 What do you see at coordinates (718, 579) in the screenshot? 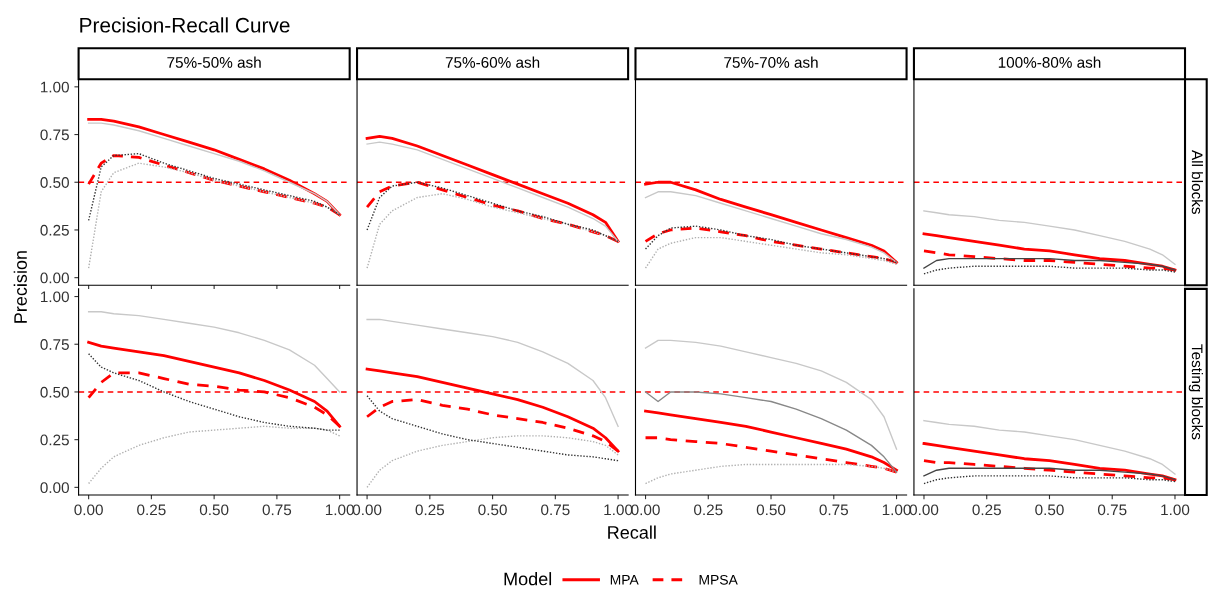
I see `legend-label: MPSA` at bounding box center [718, 579].